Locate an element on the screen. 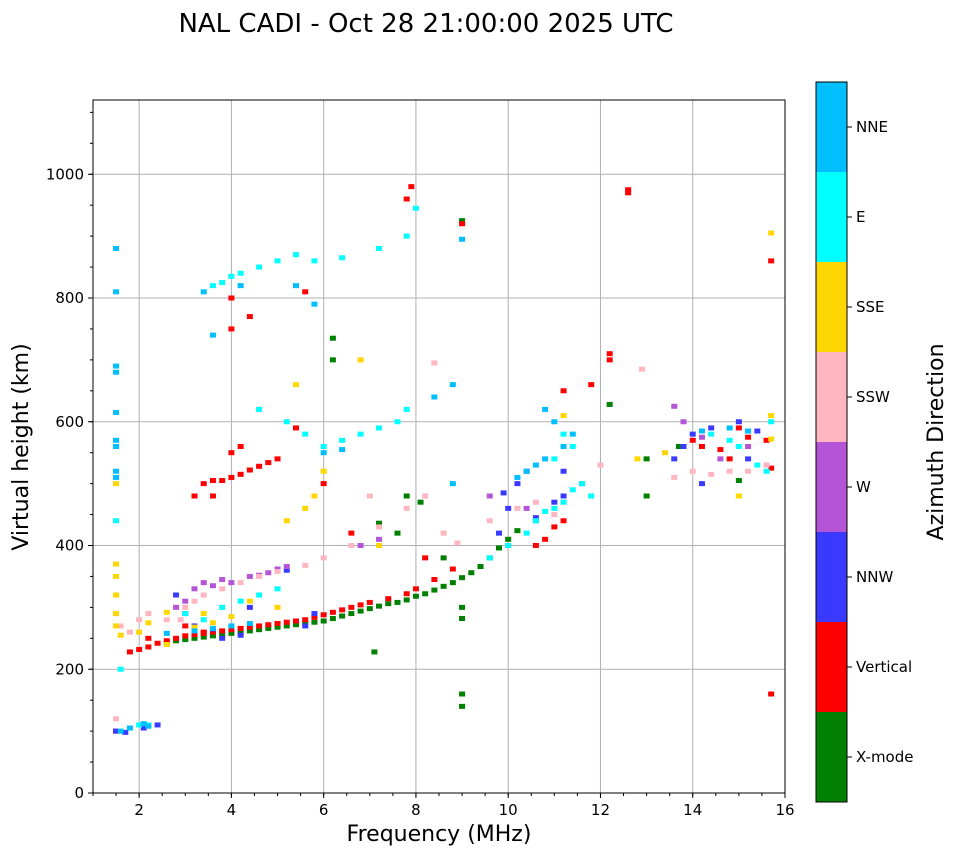 The width and height of the screenshot is (958, 857). y-tick-label: 200 is located at coordinates (69, 669).